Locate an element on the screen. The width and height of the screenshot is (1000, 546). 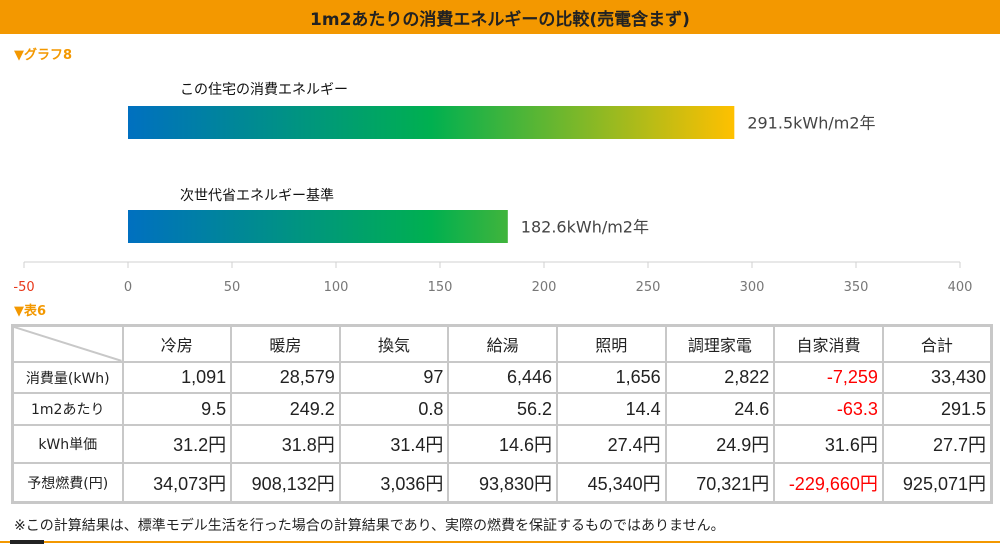
x-tick-label: -50 is located at coordinates (23, 287).